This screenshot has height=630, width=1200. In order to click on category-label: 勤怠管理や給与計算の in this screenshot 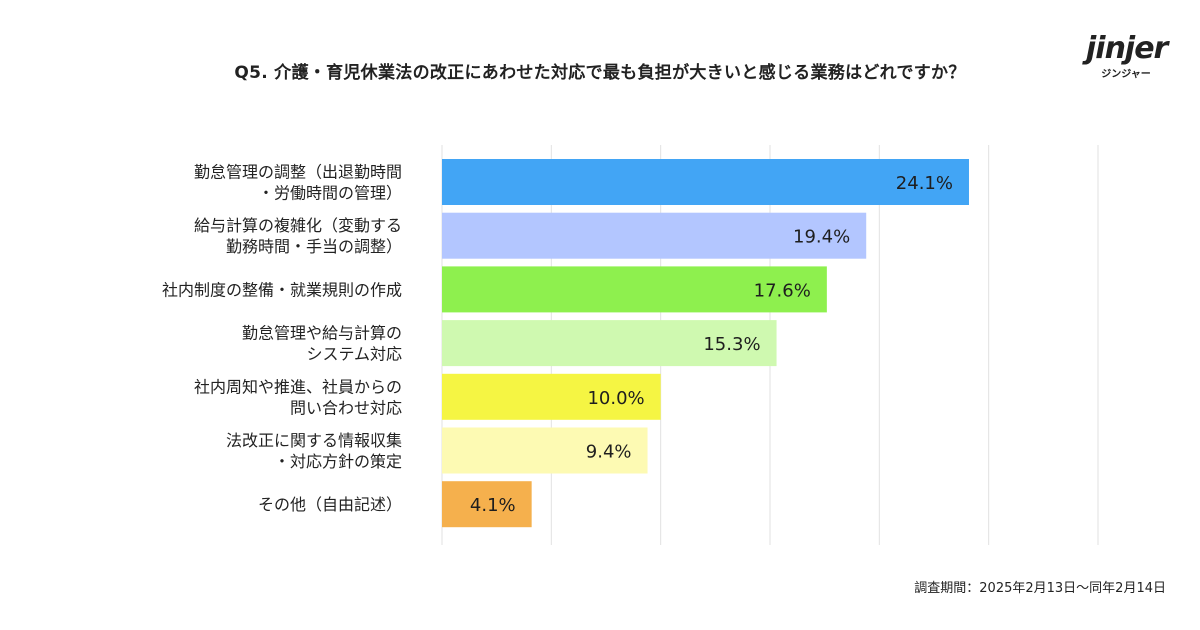, I will do `click(322, 333)`.